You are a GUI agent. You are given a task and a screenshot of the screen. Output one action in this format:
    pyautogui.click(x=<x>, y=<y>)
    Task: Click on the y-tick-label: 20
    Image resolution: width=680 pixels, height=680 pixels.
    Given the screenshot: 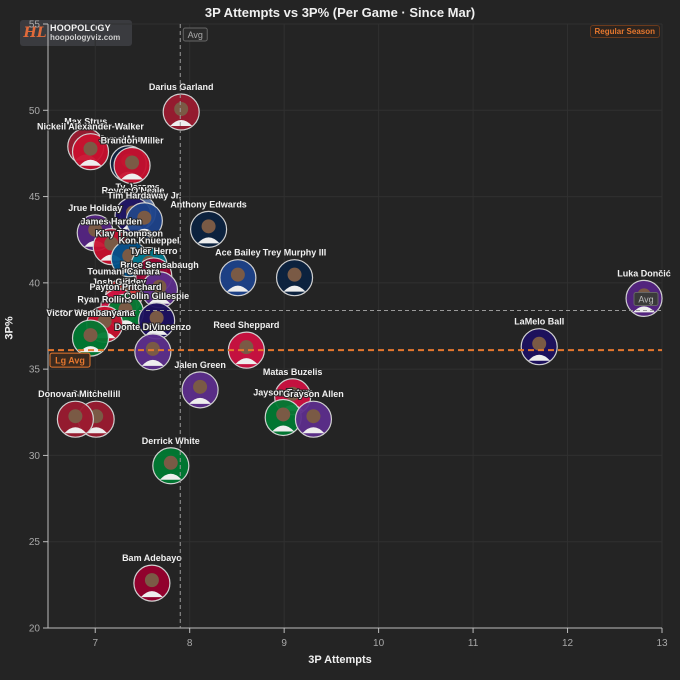 What is the action you would take?
    pyautogui.click(x=35, y=629)
    